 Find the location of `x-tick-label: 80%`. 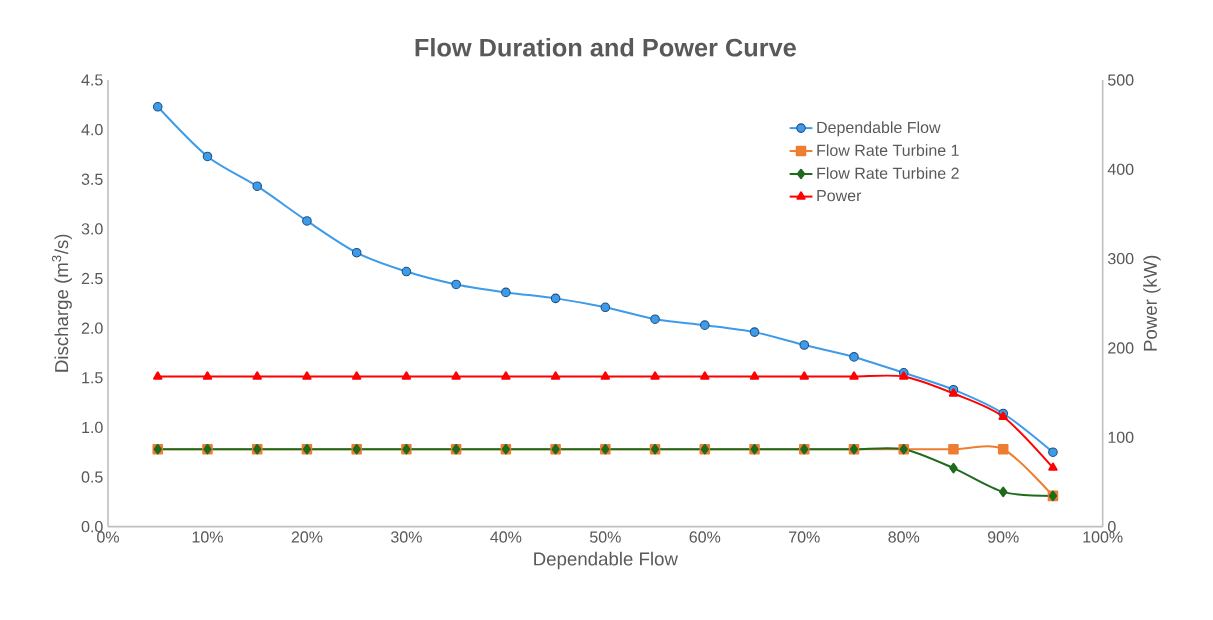

x-tick-label: 80% is located at coordinates (904, 537).